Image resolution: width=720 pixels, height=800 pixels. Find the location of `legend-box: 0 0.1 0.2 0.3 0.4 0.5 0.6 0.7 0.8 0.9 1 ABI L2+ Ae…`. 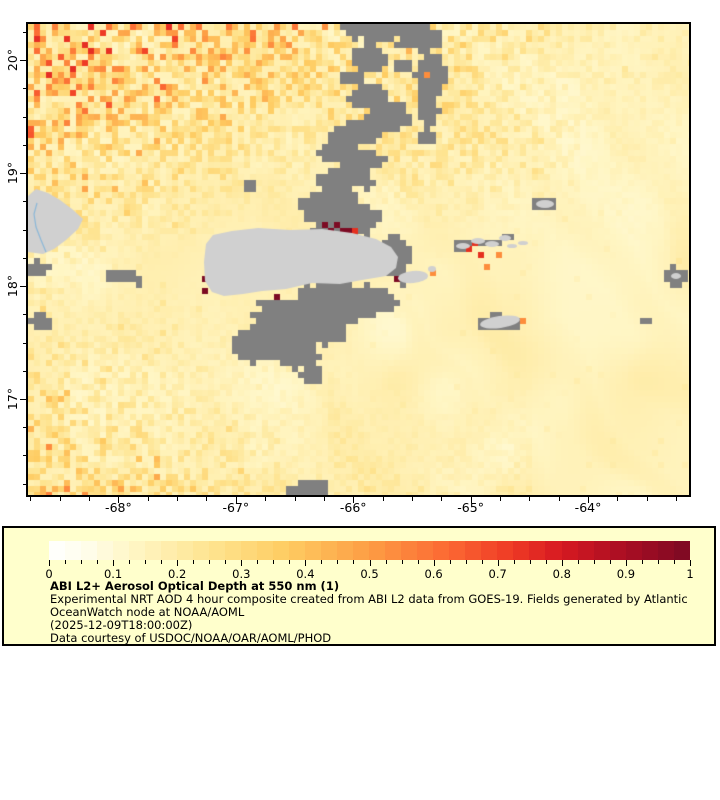

legend-box: 0 0.1 0.2 0.3 0.4 0.5 0.6 0.7 0.8 0.9 1 ABI L2+ Ae… is located at coordinates (359, 586).